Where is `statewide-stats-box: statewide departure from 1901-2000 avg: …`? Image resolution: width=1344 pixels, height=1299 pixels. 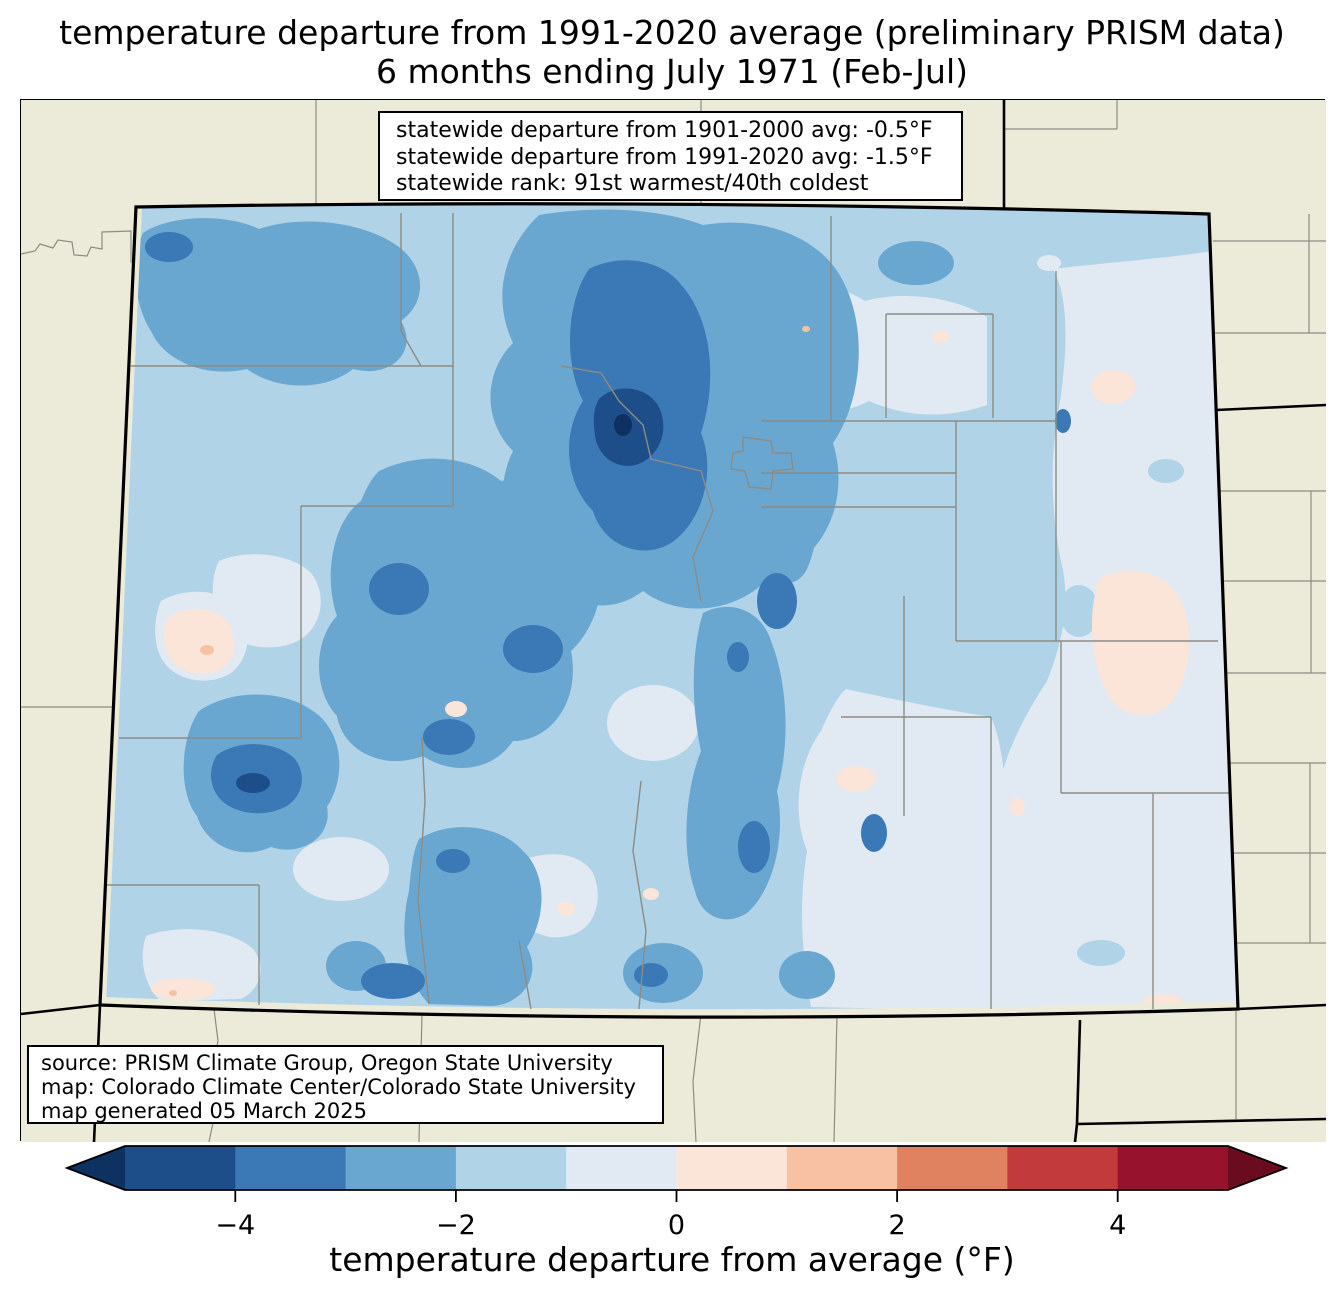
statewide-stats-box: statewide departure from 1901-2000 avg: … is located at coordinates (670, 156).